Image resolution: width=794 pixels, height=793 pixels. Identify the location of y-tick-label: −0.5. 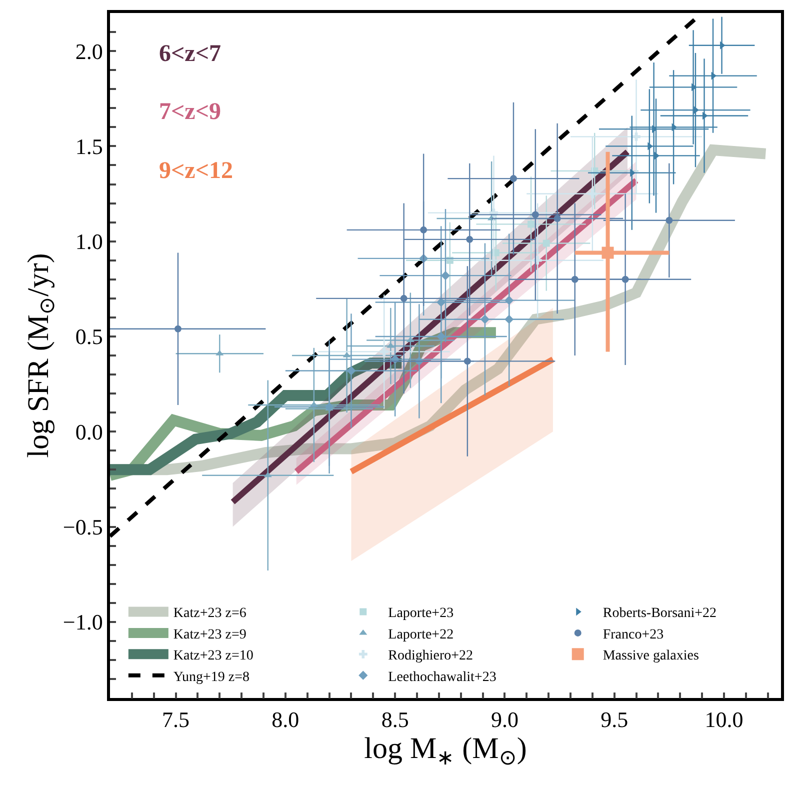
(82, 527).